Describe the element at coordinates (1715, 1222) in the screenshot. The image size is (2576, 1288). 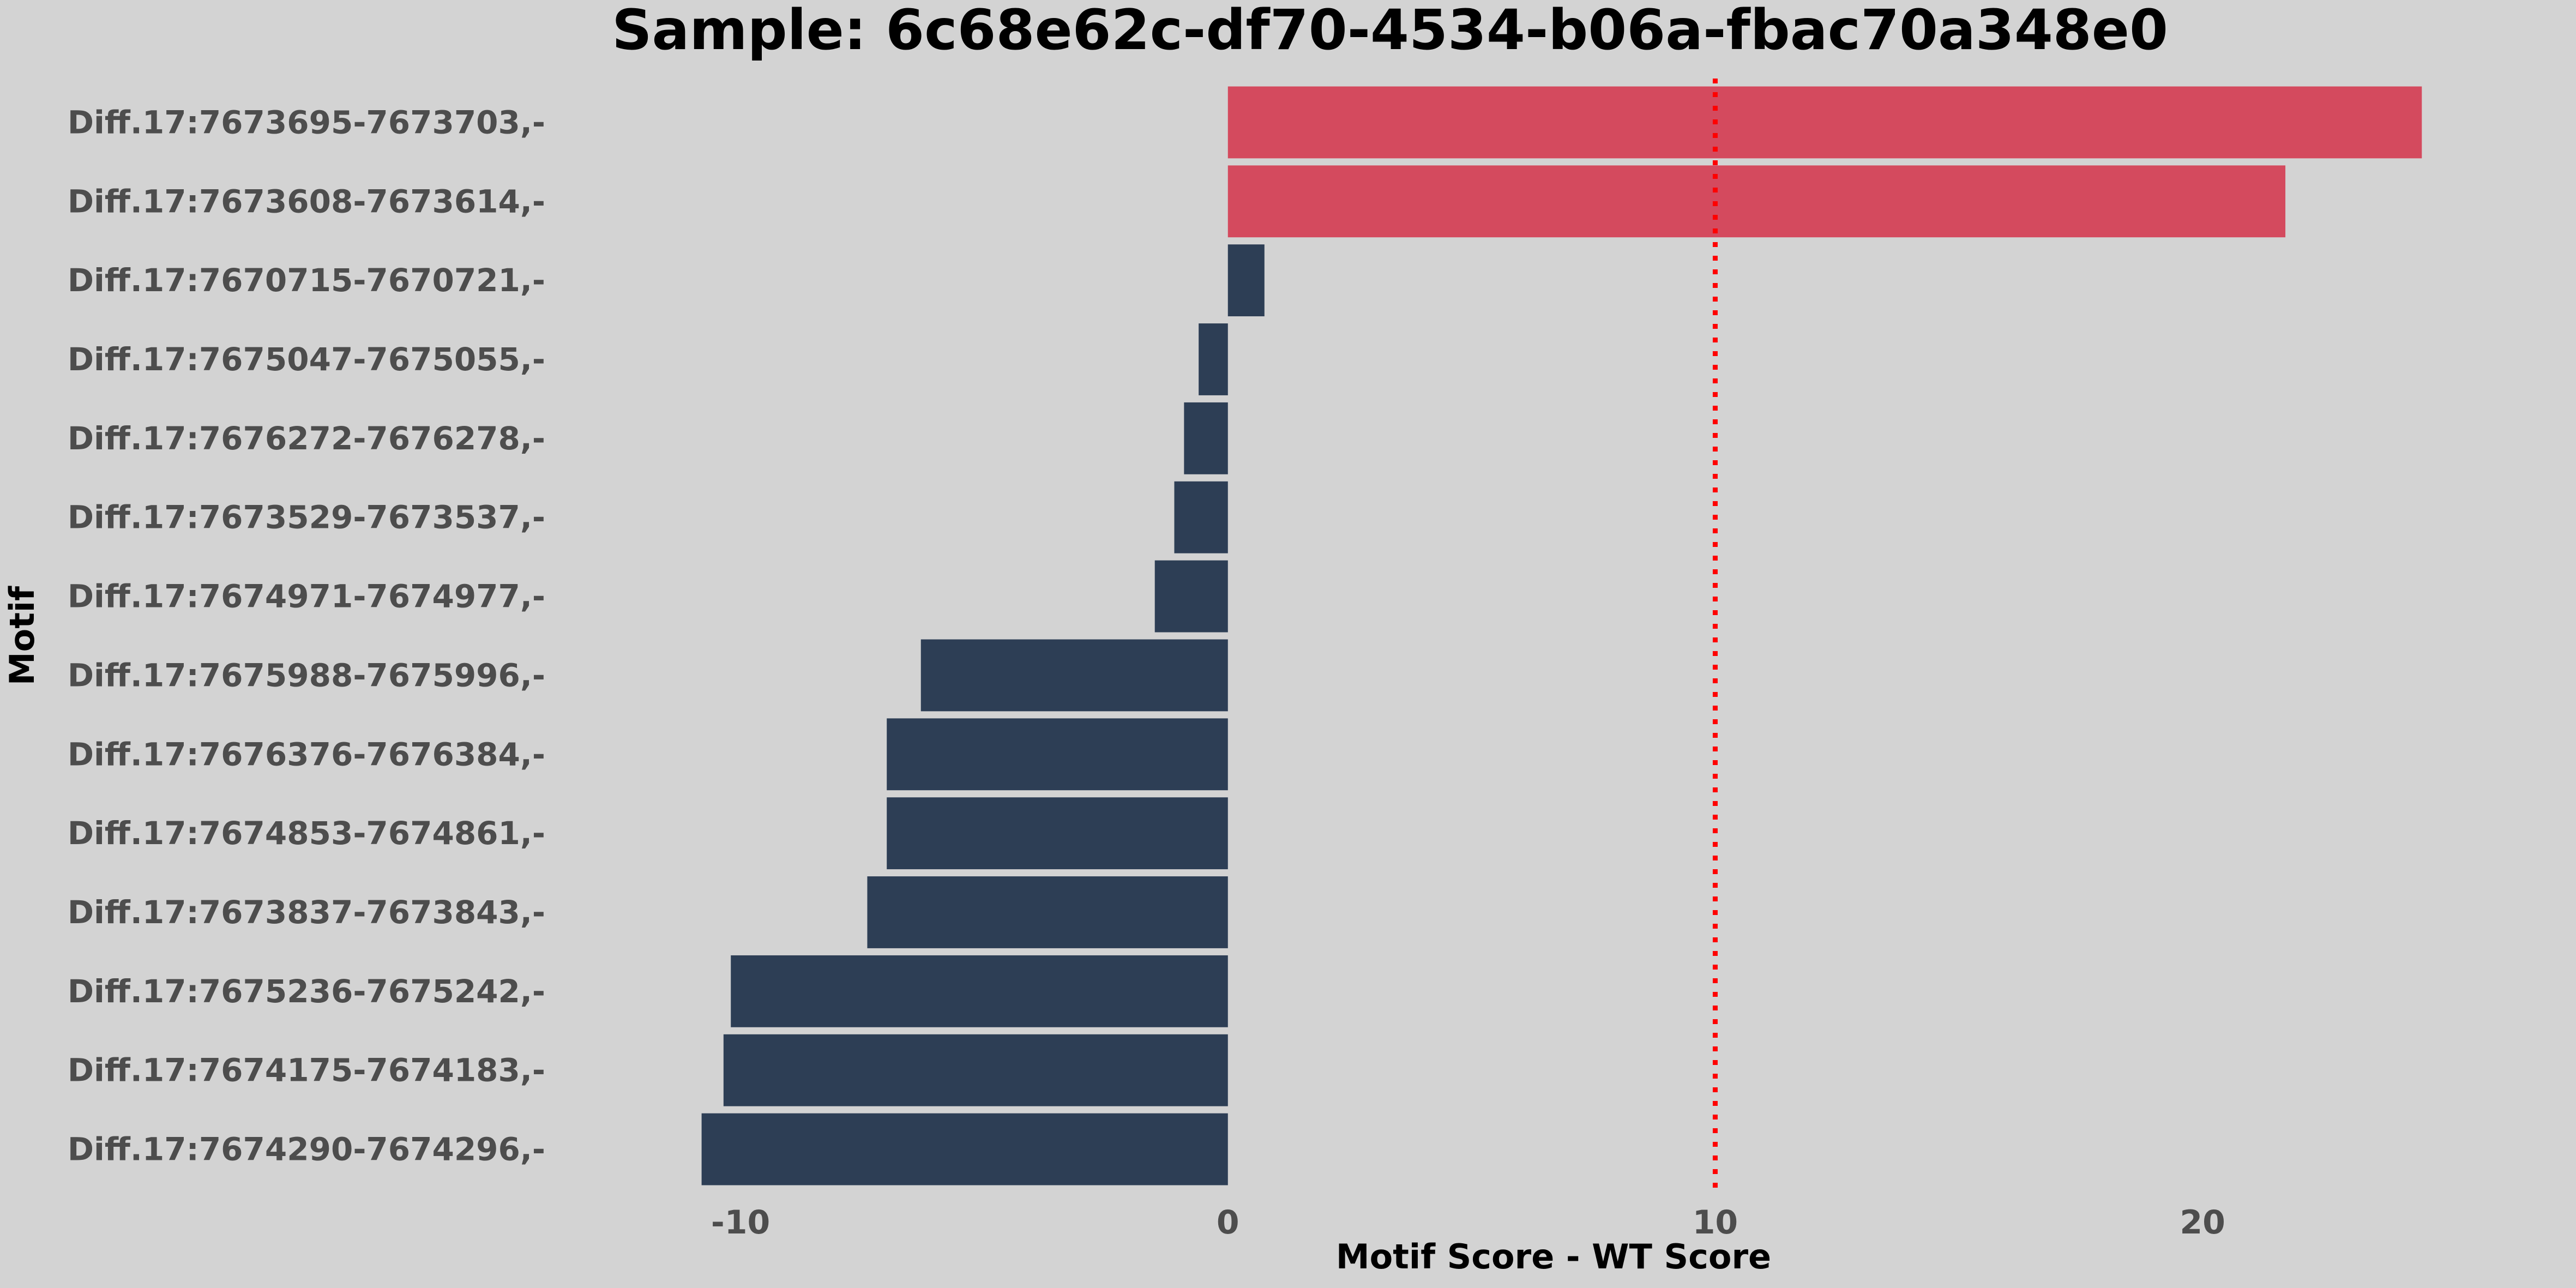
I see `x-tick-label: 10` at that location.